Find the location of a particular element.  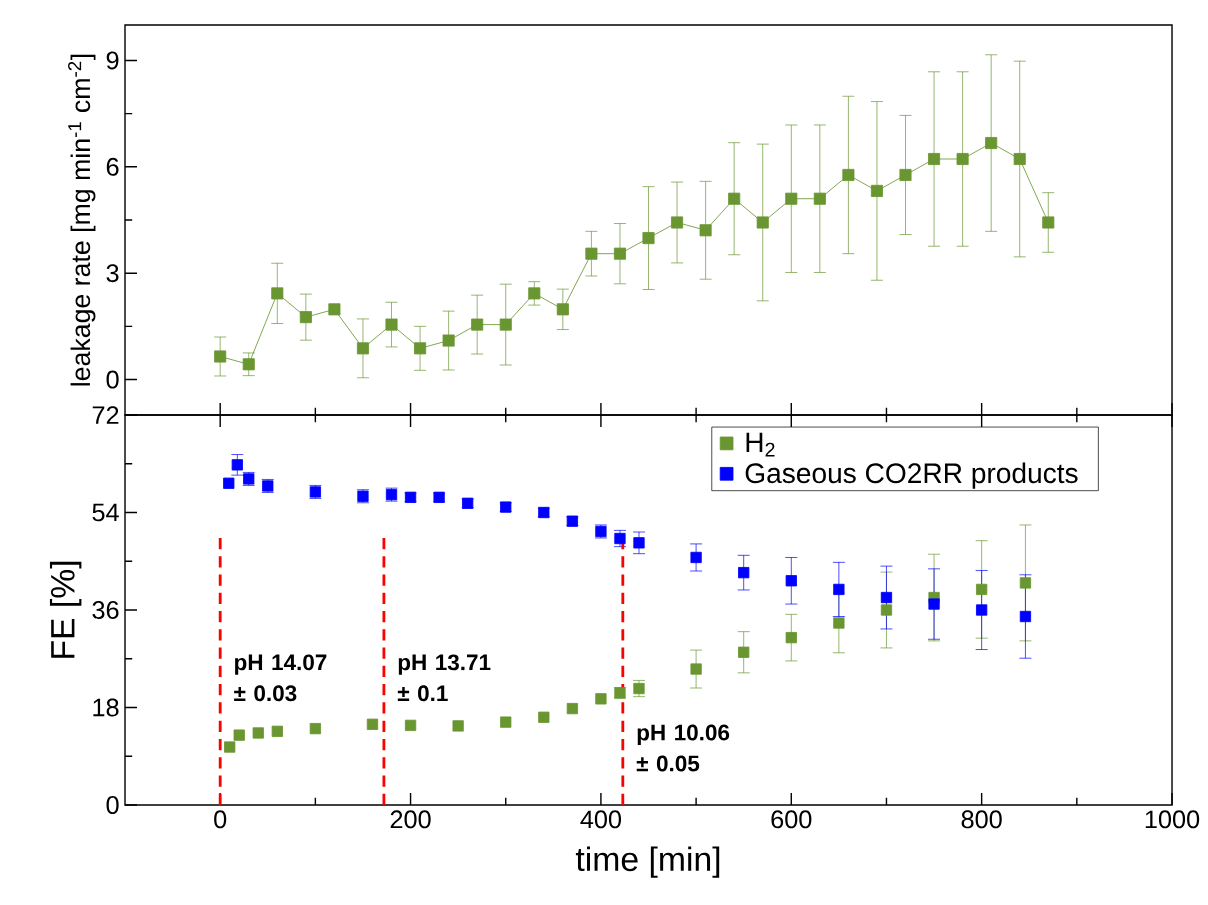

y-tick-label: 18 is located at coordinates (106, 707).